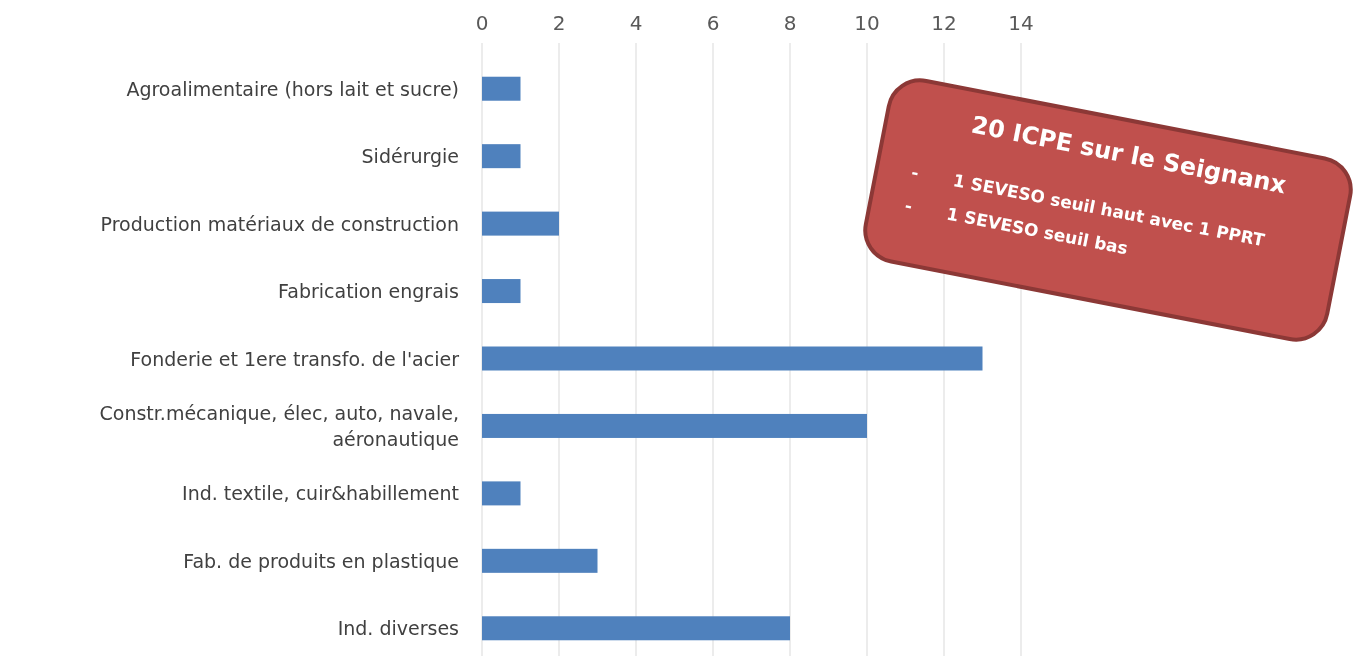 The image size is (1355, 656). What do you see at coordinates (279, 223) in the screenshot?
I see `y-tick-label: Production matériaux de construction` at bounding box center [279, 223].